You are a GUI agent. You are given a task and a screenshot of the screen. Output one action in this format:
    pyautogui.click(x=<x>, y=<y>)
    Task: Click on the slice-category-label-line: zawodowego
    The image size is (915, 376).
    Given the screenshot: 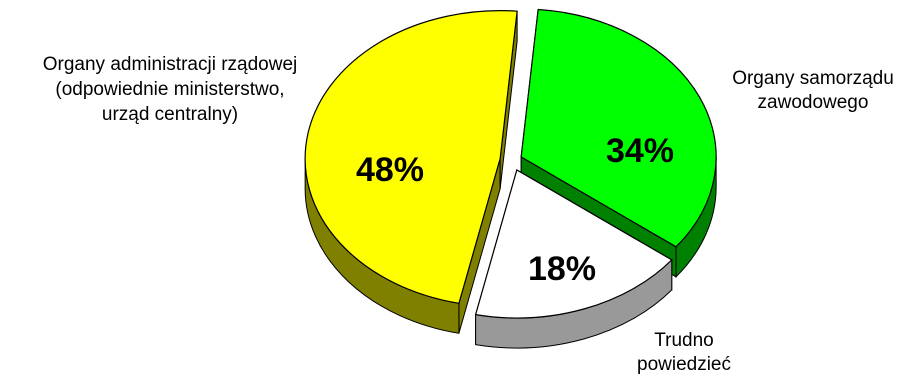 What is the action you would take?
    pyautogui.click(x=813, y=102)
    